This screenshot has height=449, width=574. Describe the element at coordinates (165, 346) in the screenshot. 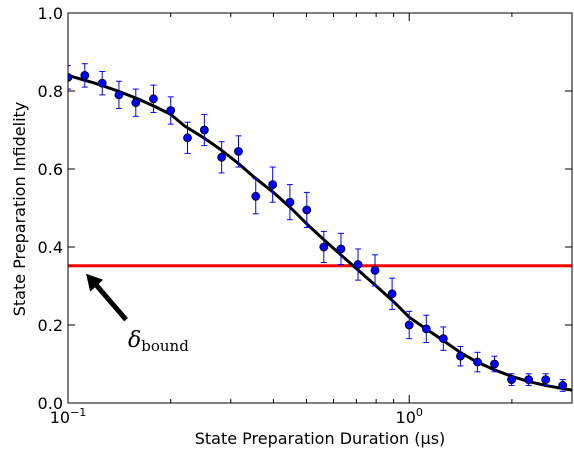

I see `annotation-subscript: bound` at that location.